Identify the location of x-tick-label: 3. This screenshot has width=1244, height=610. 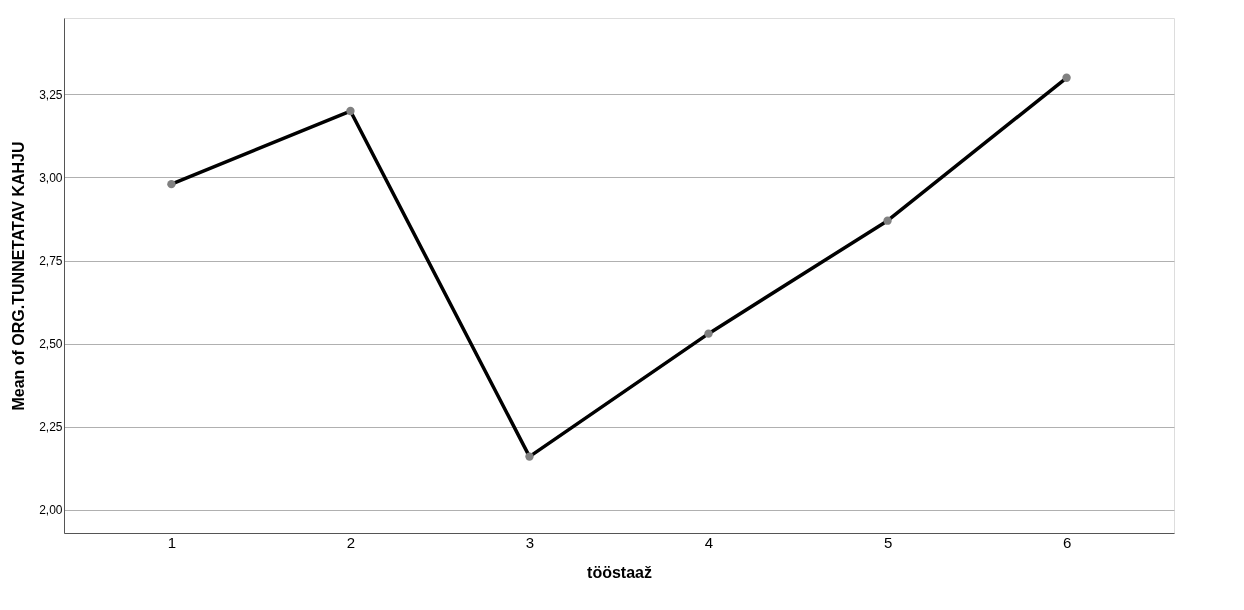
(530, 542).